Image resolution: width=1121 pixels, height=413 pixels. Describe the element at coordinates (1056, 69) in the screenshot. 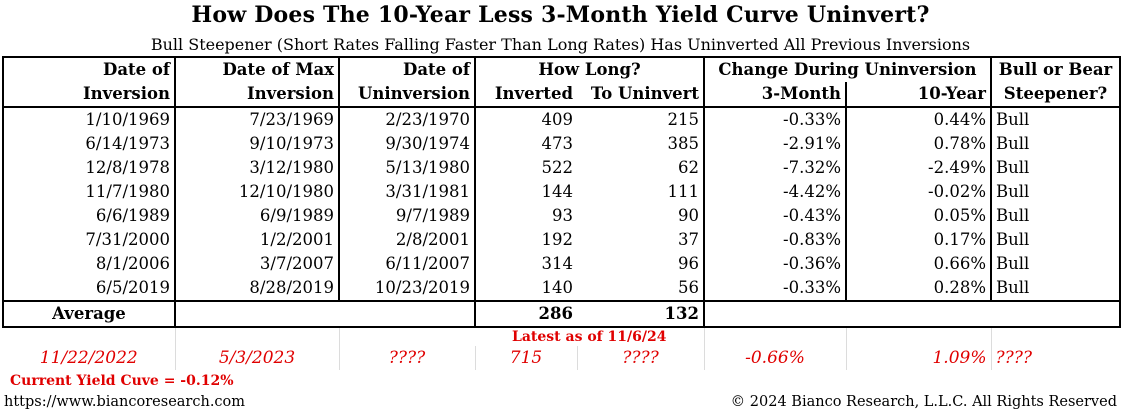

I see `header-bull-or-bear: Bull or Bear` at that location.